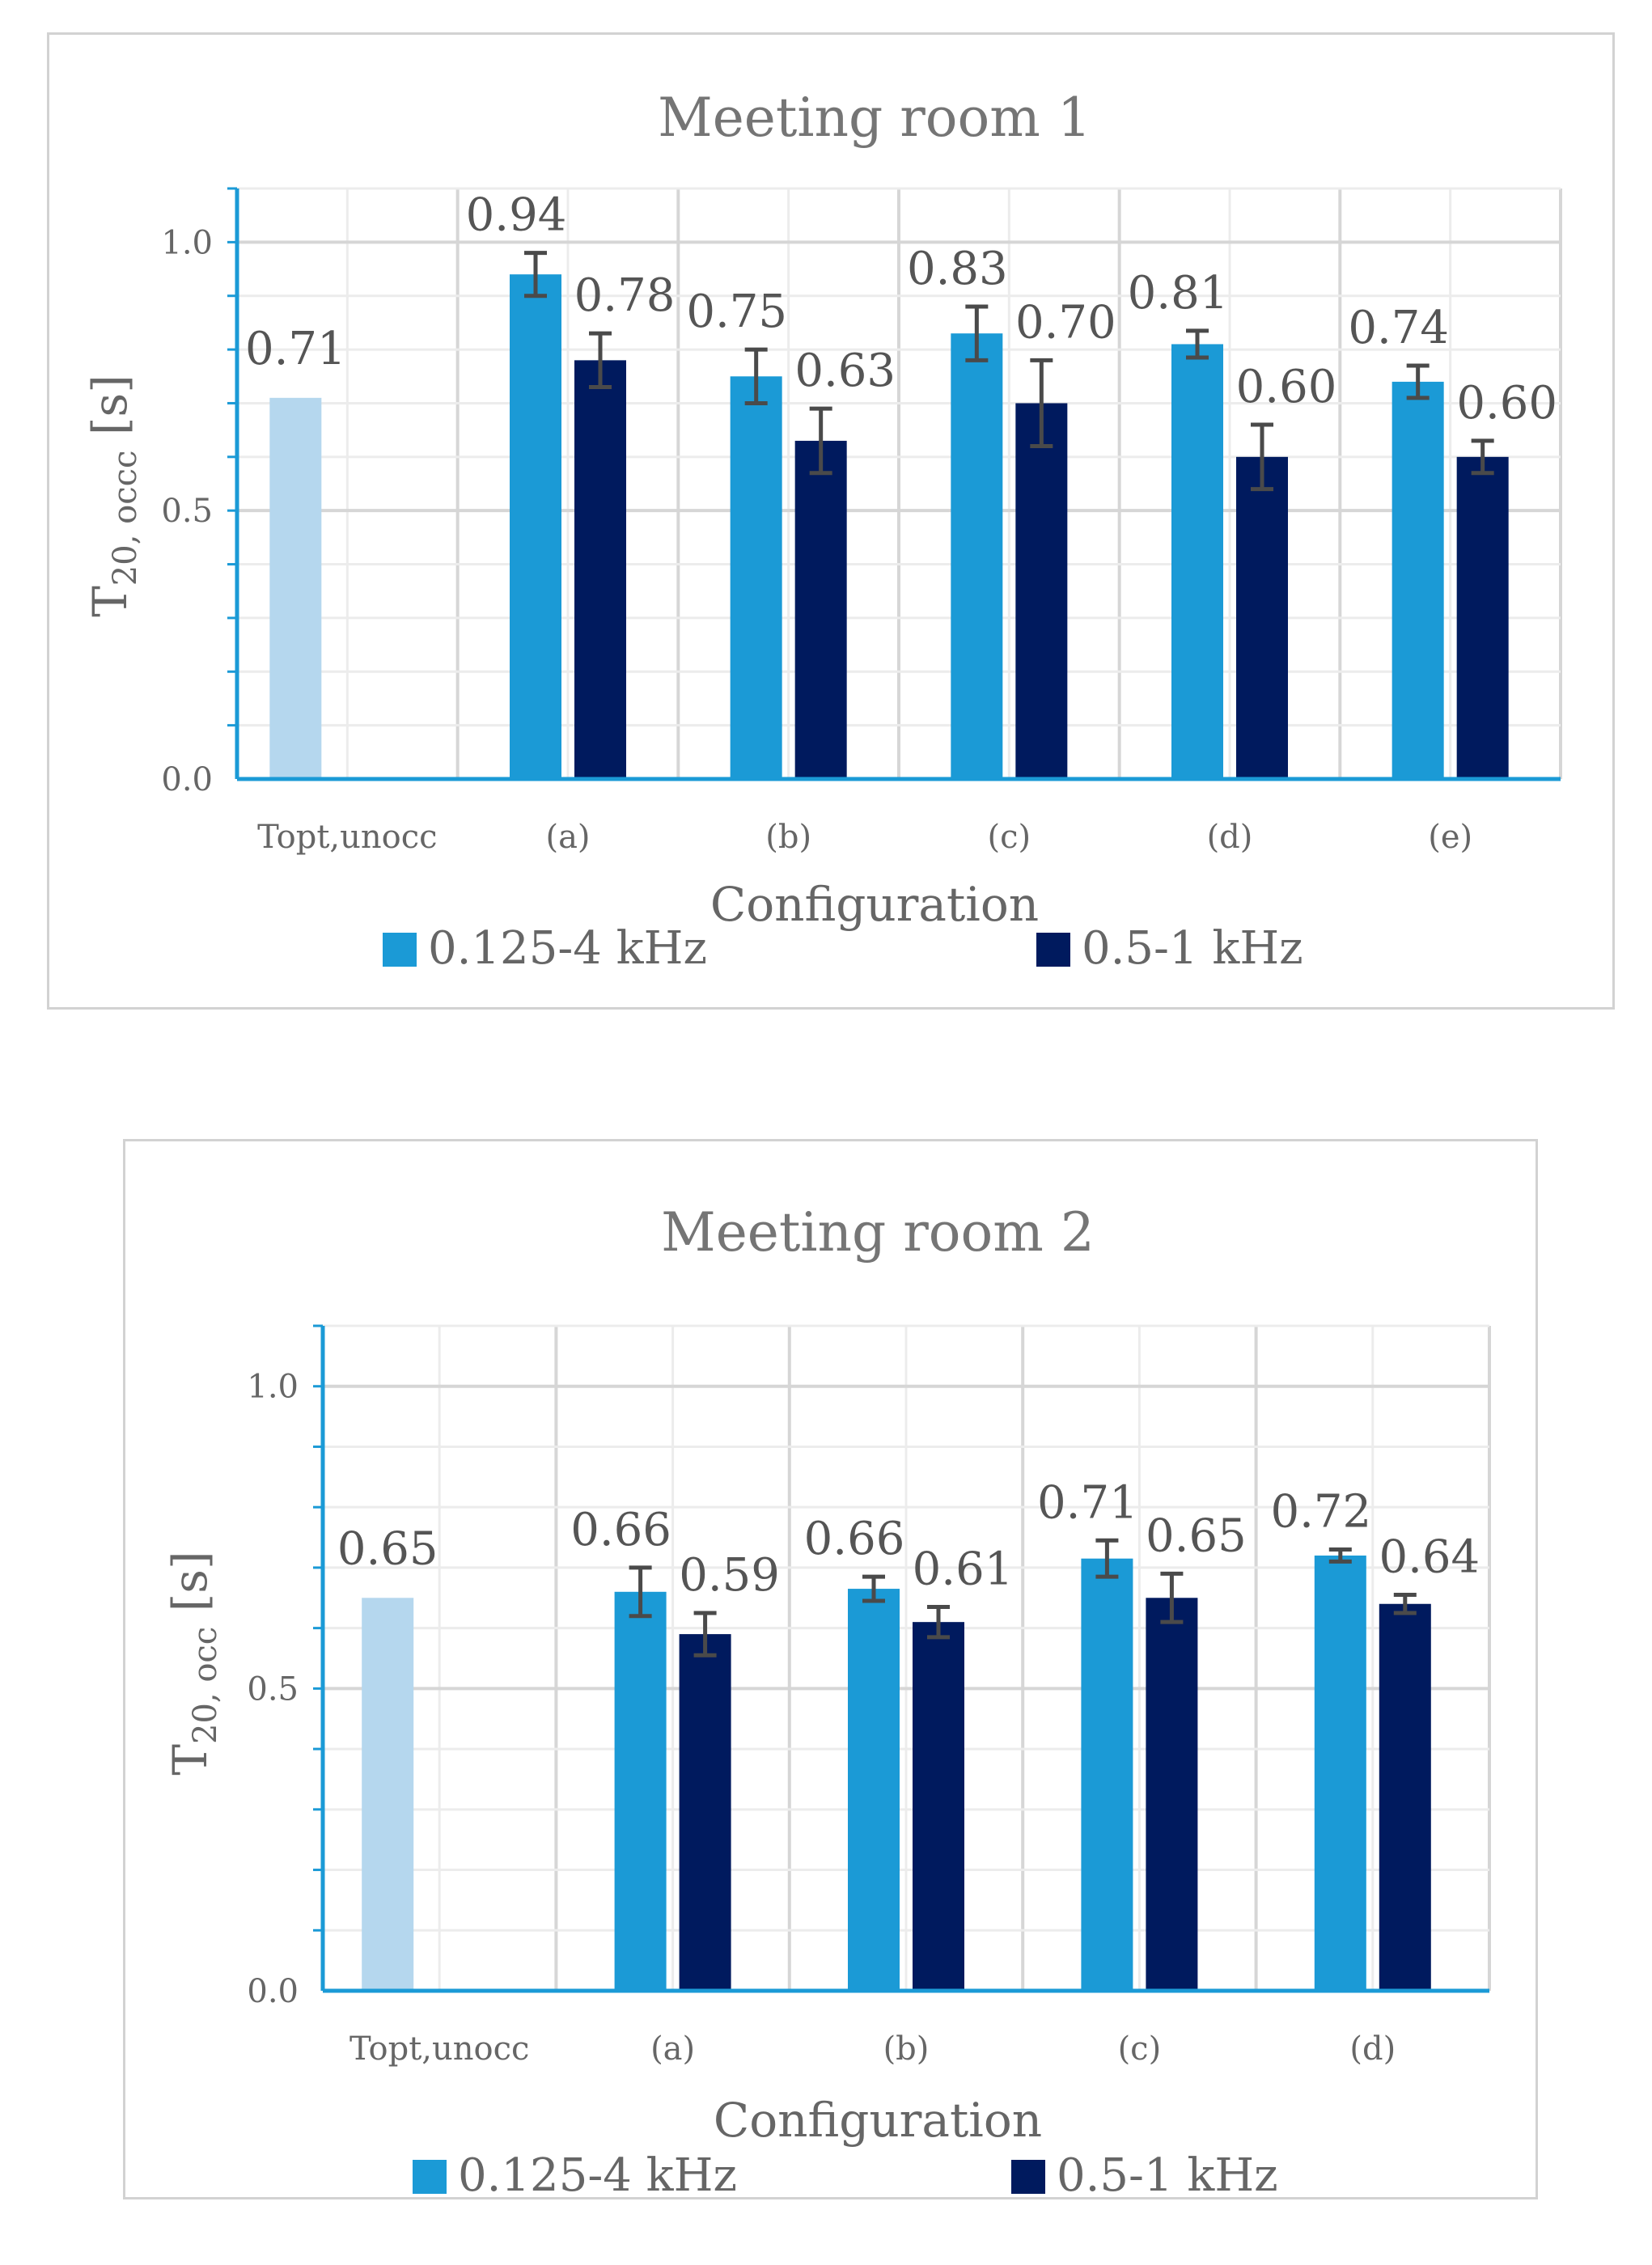  I want to click on data-label: 0.74, so click(1398, 328).